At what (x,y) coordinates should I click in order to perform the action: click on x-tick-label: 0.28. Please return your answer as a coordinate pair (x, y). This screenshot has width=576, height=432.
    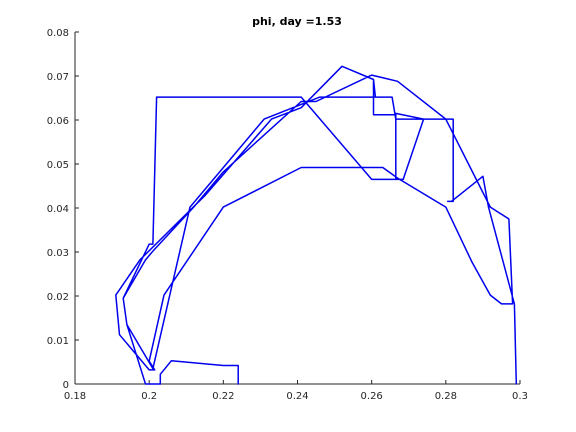
    Looking at the image, I should click on (446, 396).